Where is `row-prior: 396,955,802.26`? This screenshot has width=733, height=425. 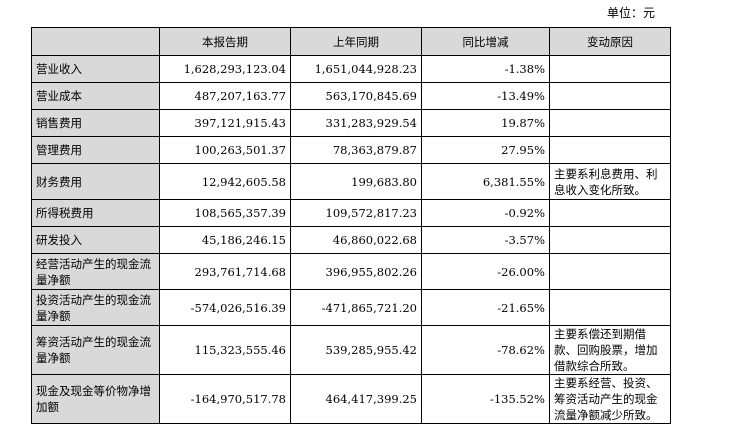
row-prior: 396,955,802.26 is located at coordinates (356, 271).